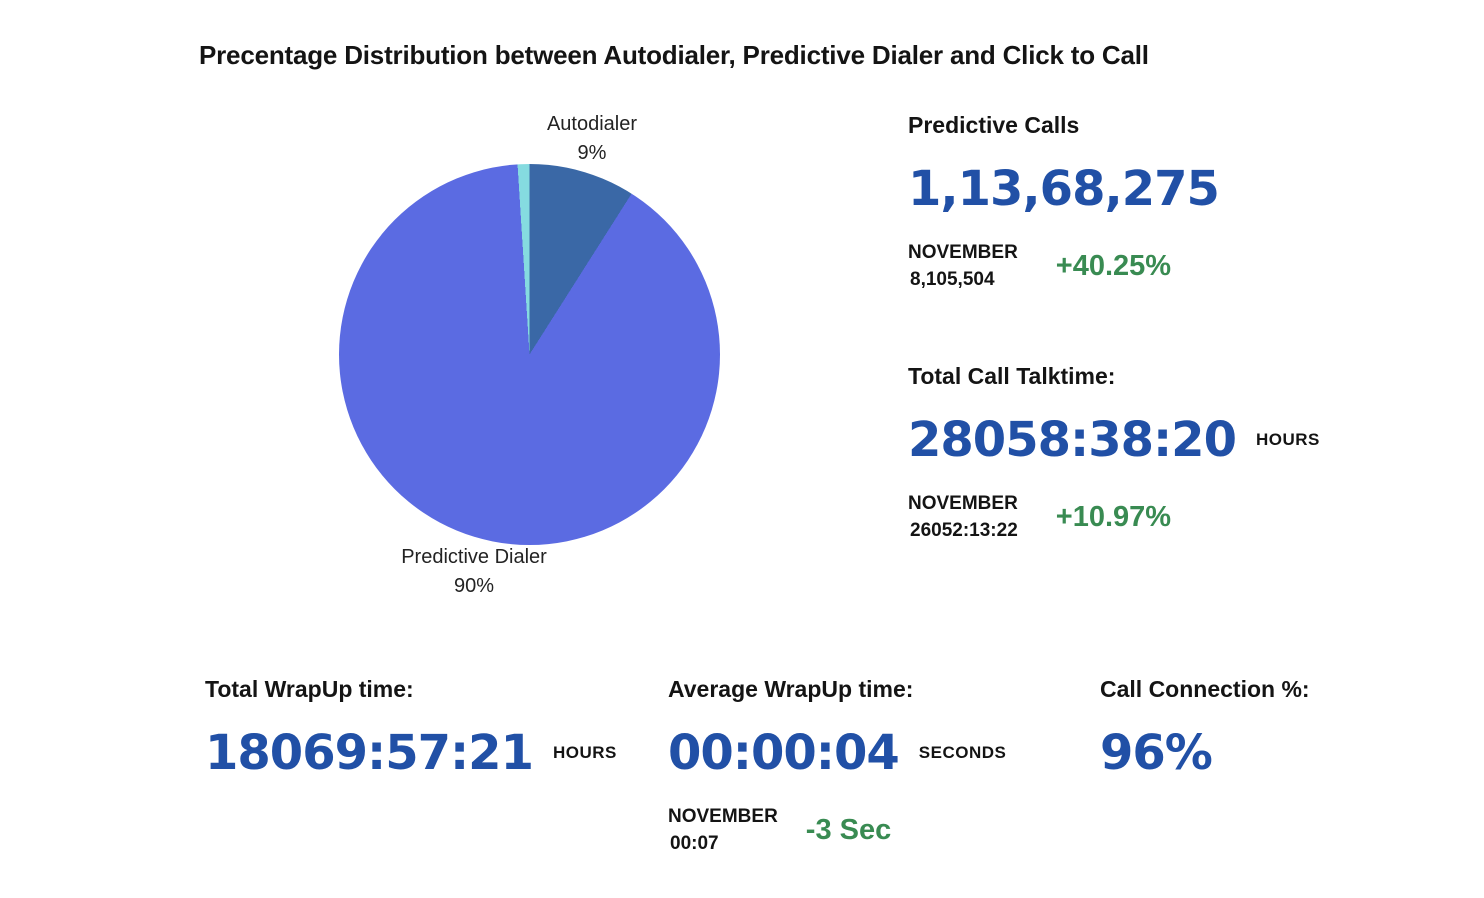  I want to click on stat-avg-wrapup-compare: NOVEMBER 00:07, so click(723, 830).